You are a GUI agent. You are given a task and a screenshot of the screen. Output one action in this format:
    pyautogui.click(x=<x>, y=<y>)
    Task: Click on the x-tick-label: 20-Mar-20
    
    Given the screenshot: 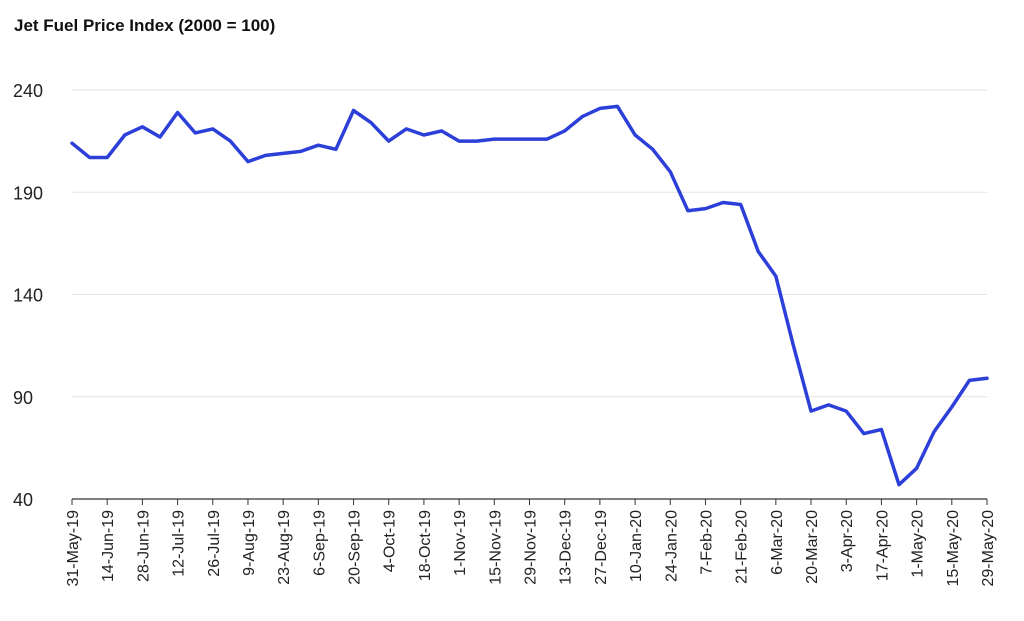 What is the action you would take?
    pyautogui.click(x=812, y=547)
    